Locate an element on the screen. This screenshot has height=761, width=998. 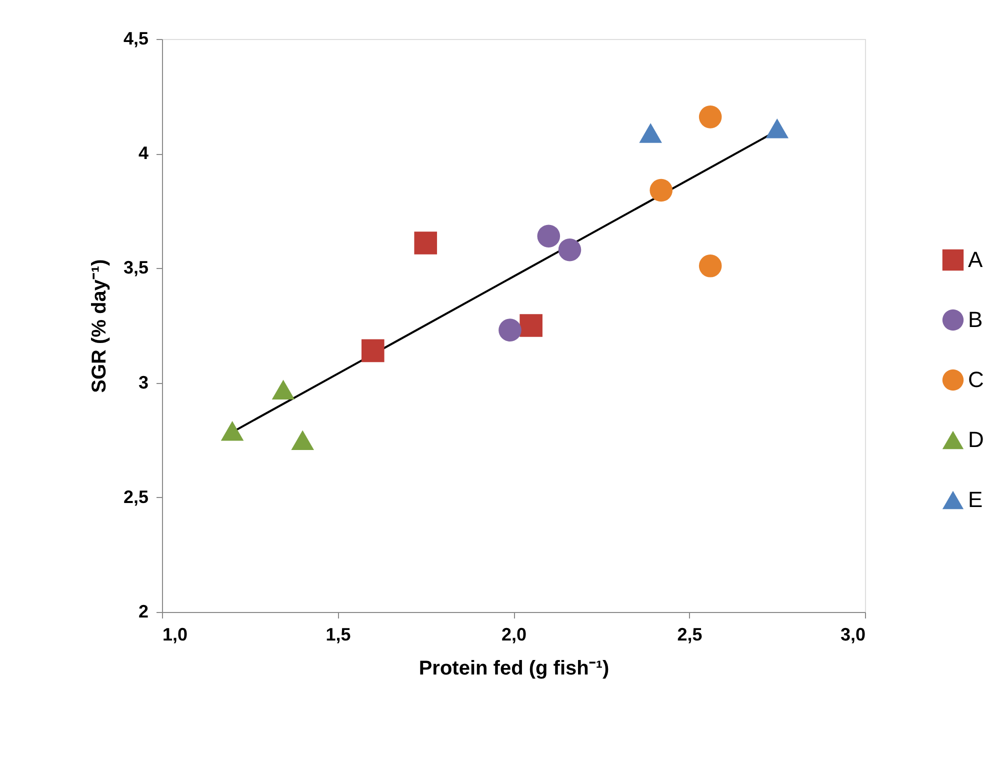
legend-label: D is located at coordinates (976, 439).